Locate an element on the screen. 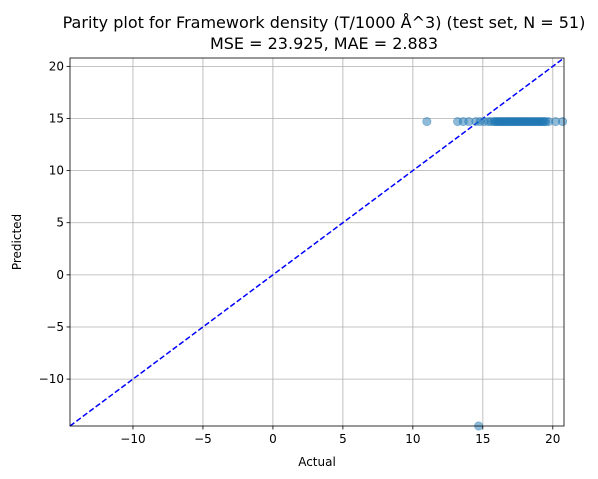 The width and height of the screenshot is (598, 479). x-tick-label: 0 is located at coordinates (273, 439).